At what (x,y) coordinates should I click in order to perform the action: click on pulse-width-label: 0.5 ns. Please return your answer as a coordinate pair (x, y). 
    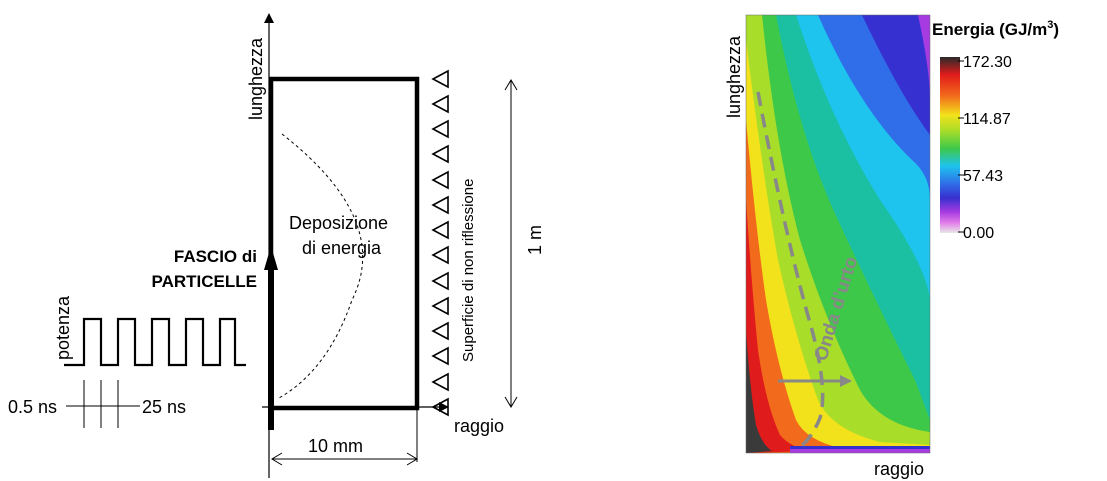
    Looking at the image, I should click on (32, 407).